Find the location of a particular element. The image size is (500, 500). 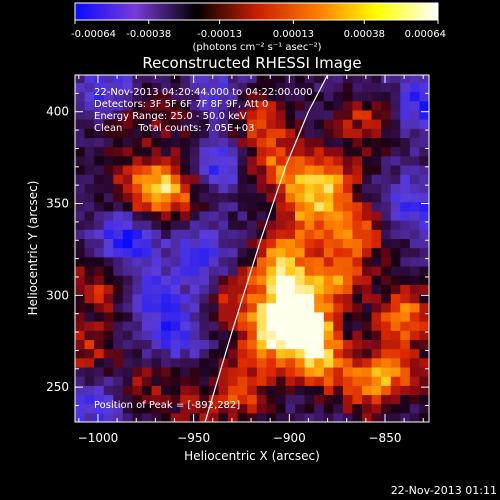

colorbar-tick-label: -0.00013 is located at coordinates (219, 34).